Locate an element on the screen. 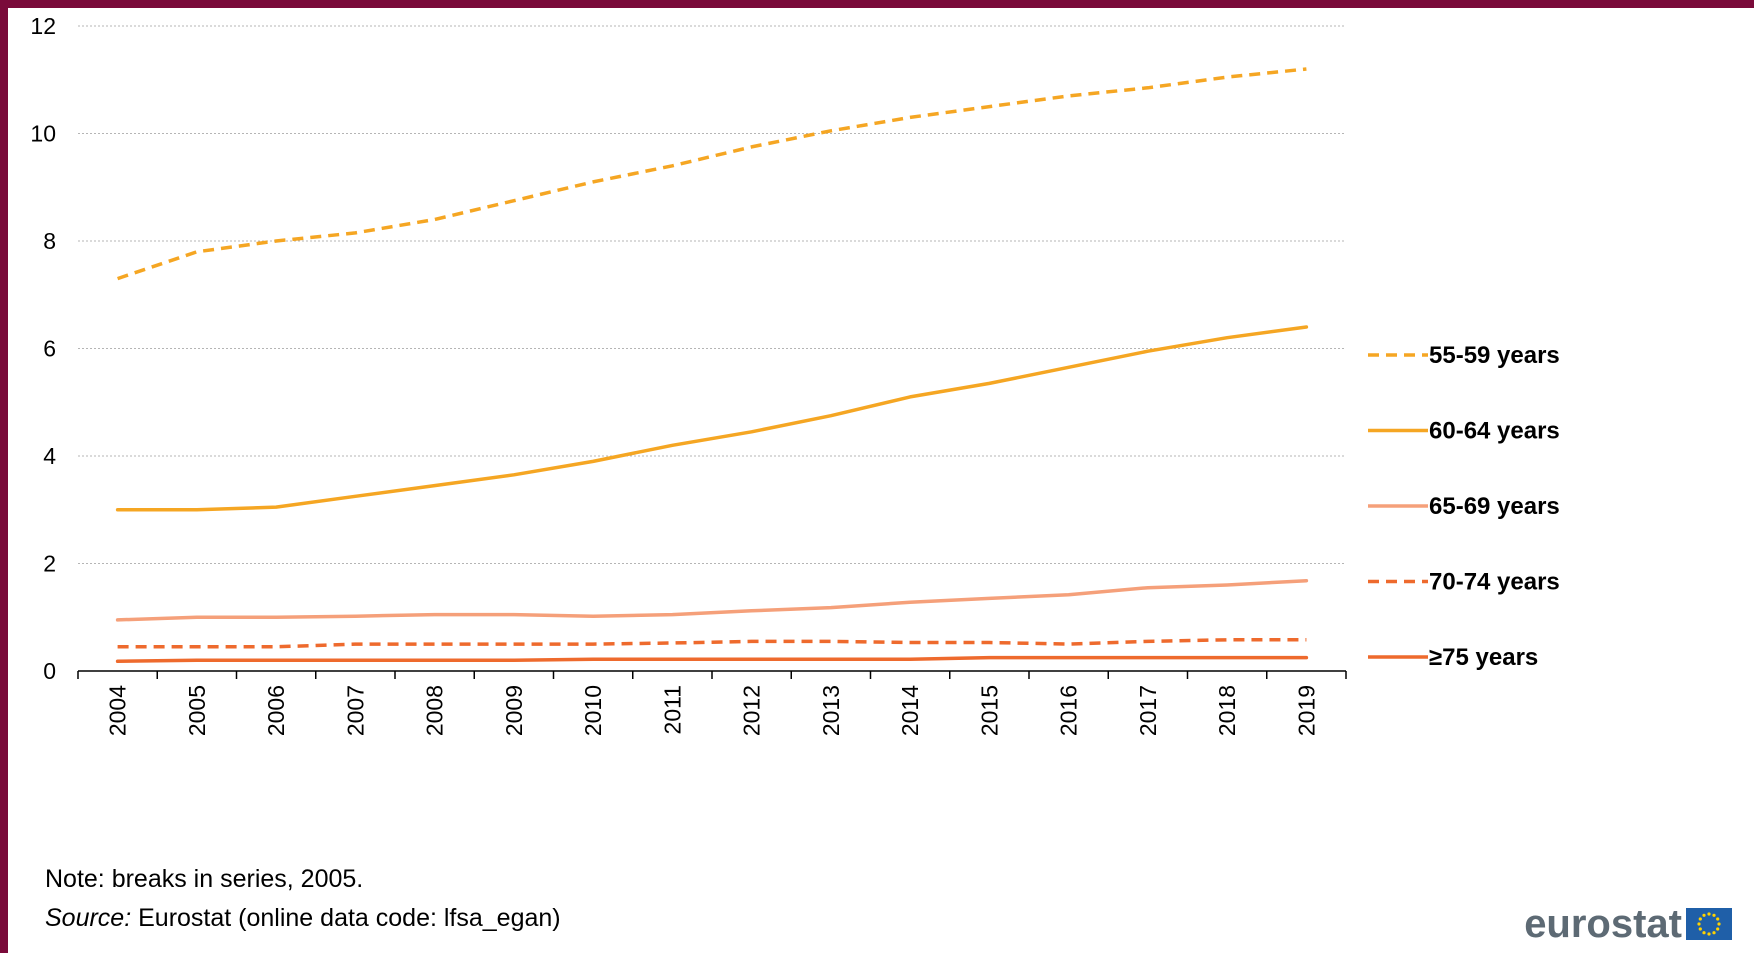  x-tick-label: 2009 is located at coordinates (514, 710).